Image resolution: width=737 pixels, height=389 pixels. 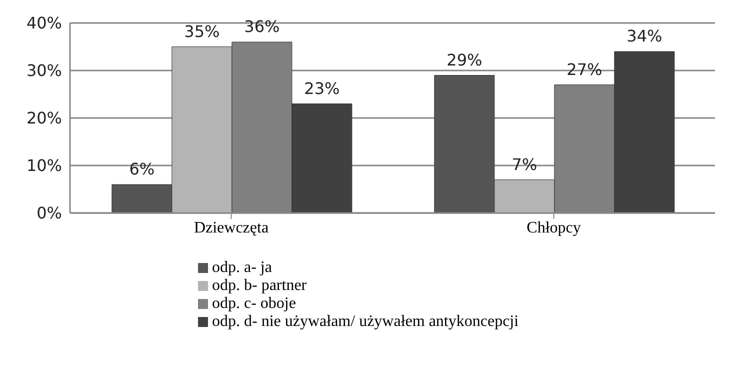 What do you see at coordinates (644, 36) in the screenshot?
I see `data-label: 34%` at bounding box center [644, 36].